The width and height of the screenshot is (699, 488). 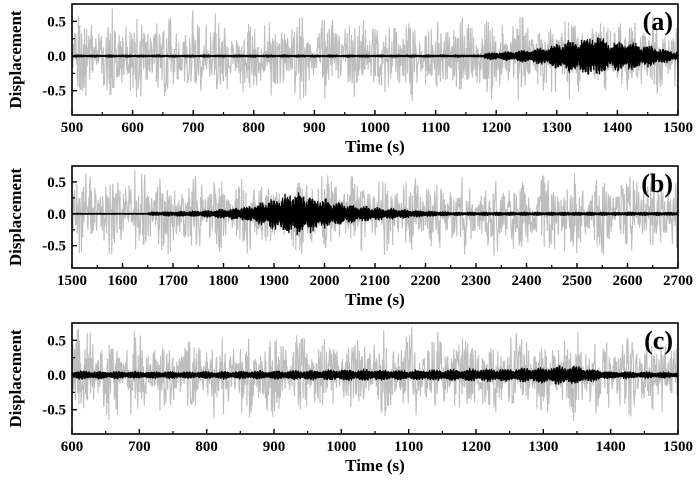 I want to click on x-tick-label: 500, so click(x=72, y=128).